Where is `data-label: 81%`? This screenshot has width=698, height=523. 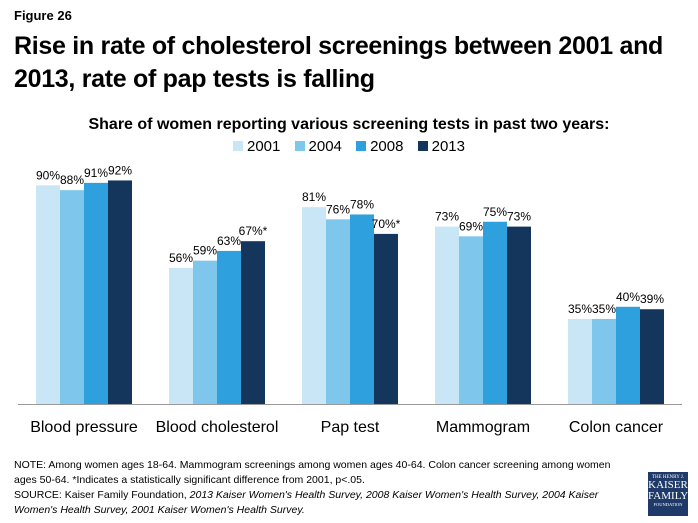 data-label: 81% is located at coordinates (314, 197).